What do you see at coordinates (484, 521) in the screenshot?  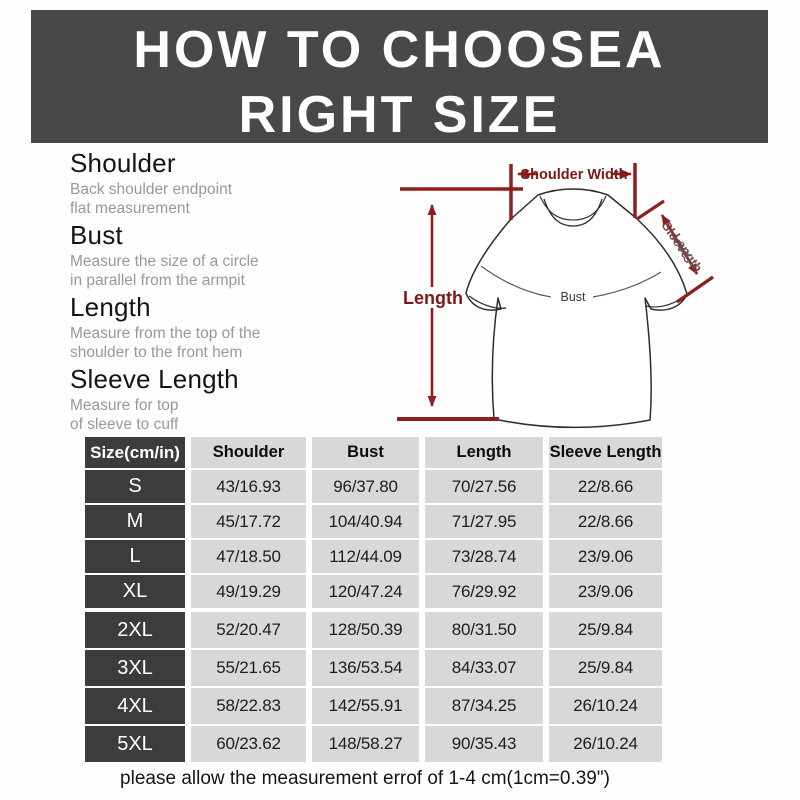 I see `table-cell: 71/27.95` at bounding box center [484, 521].